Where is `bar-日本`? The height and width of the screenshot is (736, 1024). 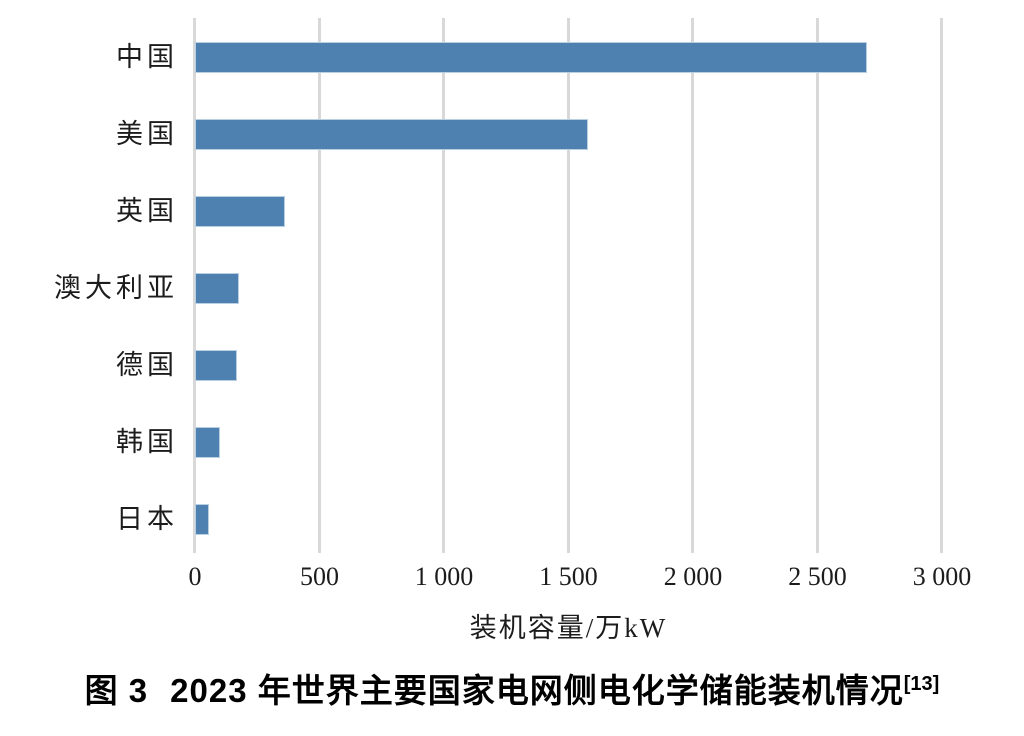
bar-日本 is located at coordinates (202, 519).